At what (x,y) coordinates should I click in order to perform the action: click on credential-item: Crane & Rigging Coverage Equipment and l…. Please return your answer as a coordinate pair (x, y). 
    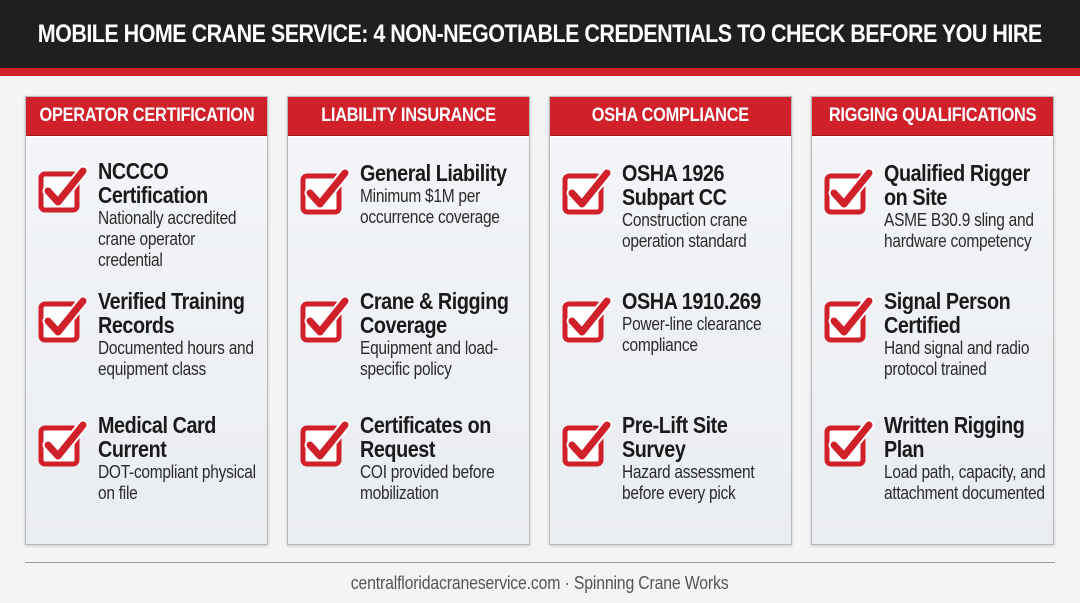
    Looking at the image, I should click on (411, 334).